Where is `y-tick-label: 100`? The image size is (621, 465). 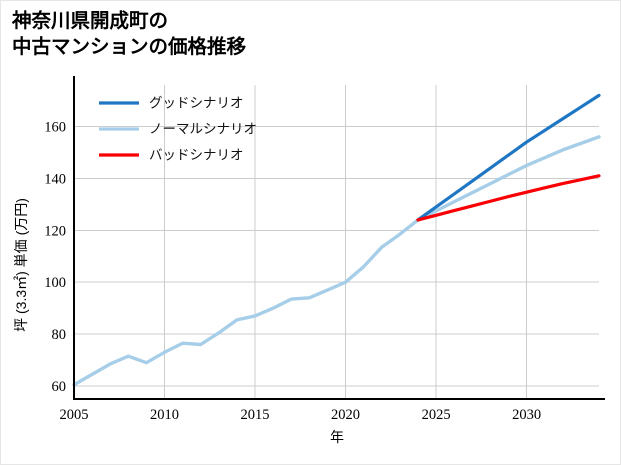 y-tick-label: 100 is located at coordinates (55, 283).